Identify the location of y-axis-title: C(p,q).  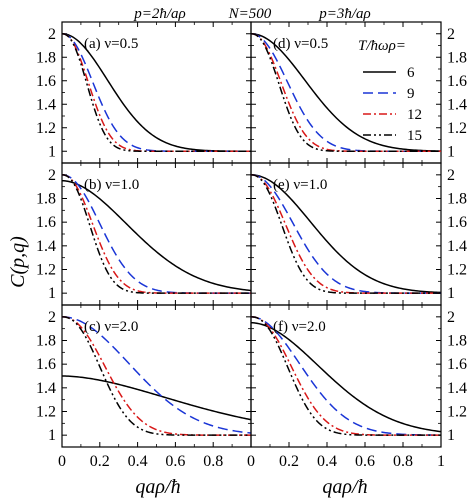
(18, 262).